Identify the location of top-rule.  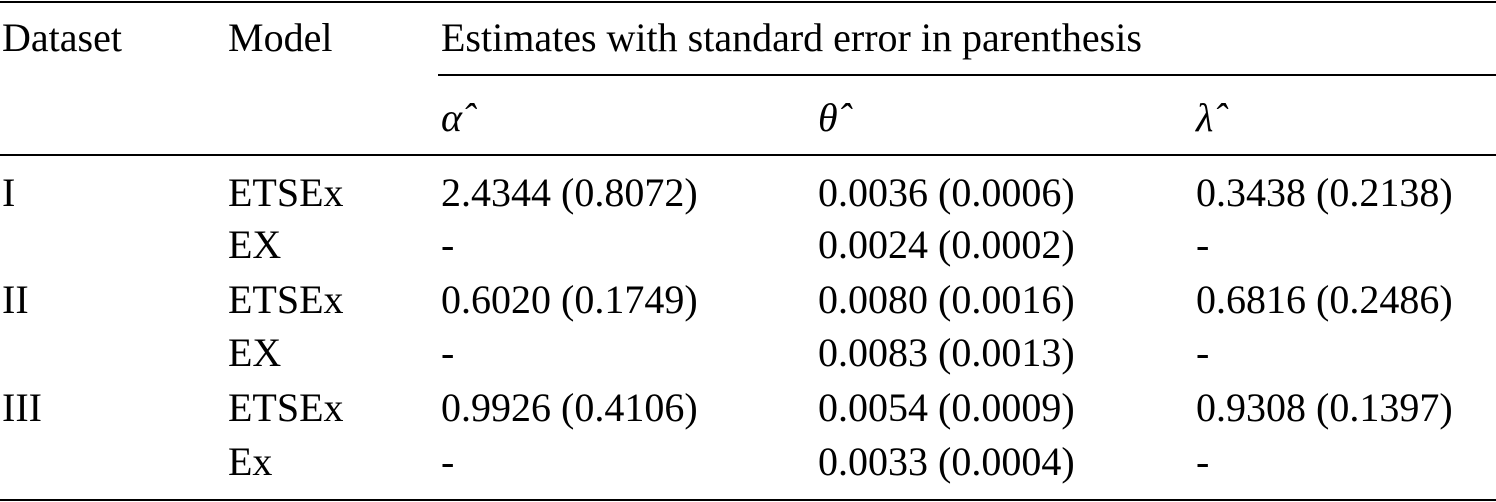
(748, 2).